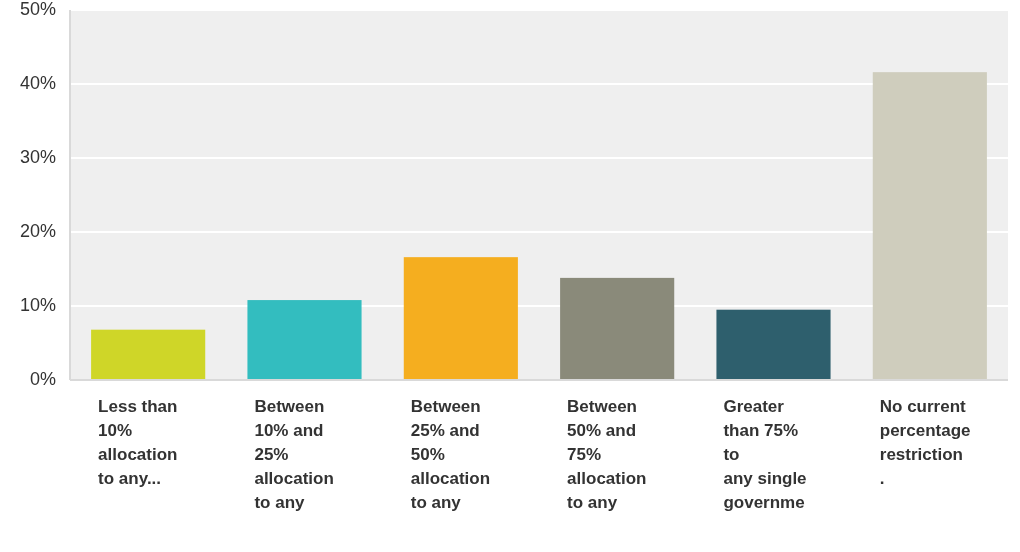 This screenshot has width=1020, height=552. What do you see at coordinates (450, 454) in the screenshot?
I see `x-tick-label: Between 25% and 50% allocation to any` at bounding box center [450, 454].